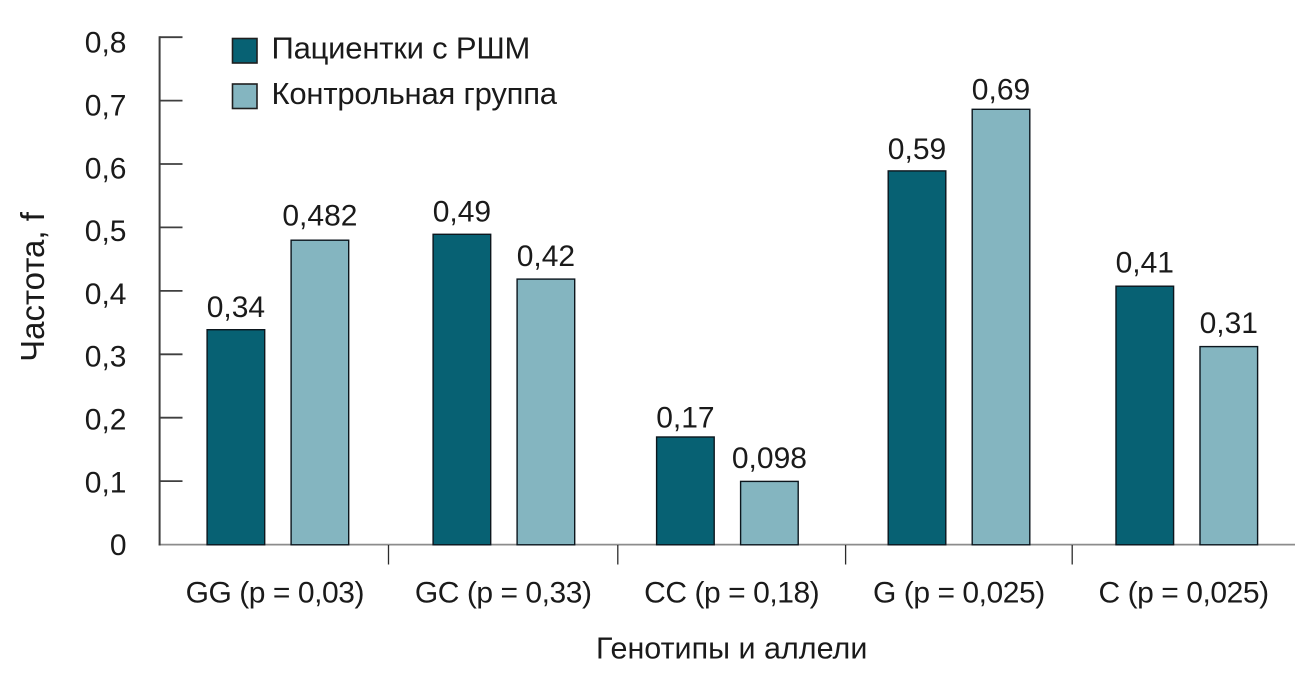 This screenshot has height=692, width=1311. What do you see at coordinates (731, 593) in the screenshot?
I see `svg-text: CC (p = 0,18)` at bounding box center [731, 593].